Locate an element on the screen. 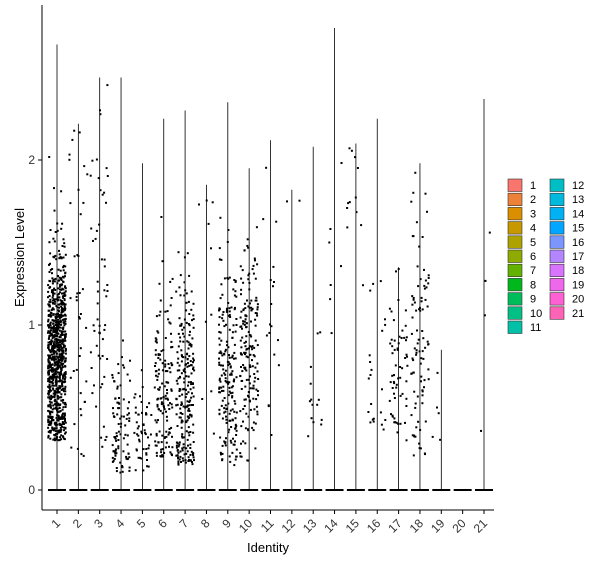 The width and height of the screenshot is (600, 568). legend-item-20: 20 is located at coordinates (566, 299).